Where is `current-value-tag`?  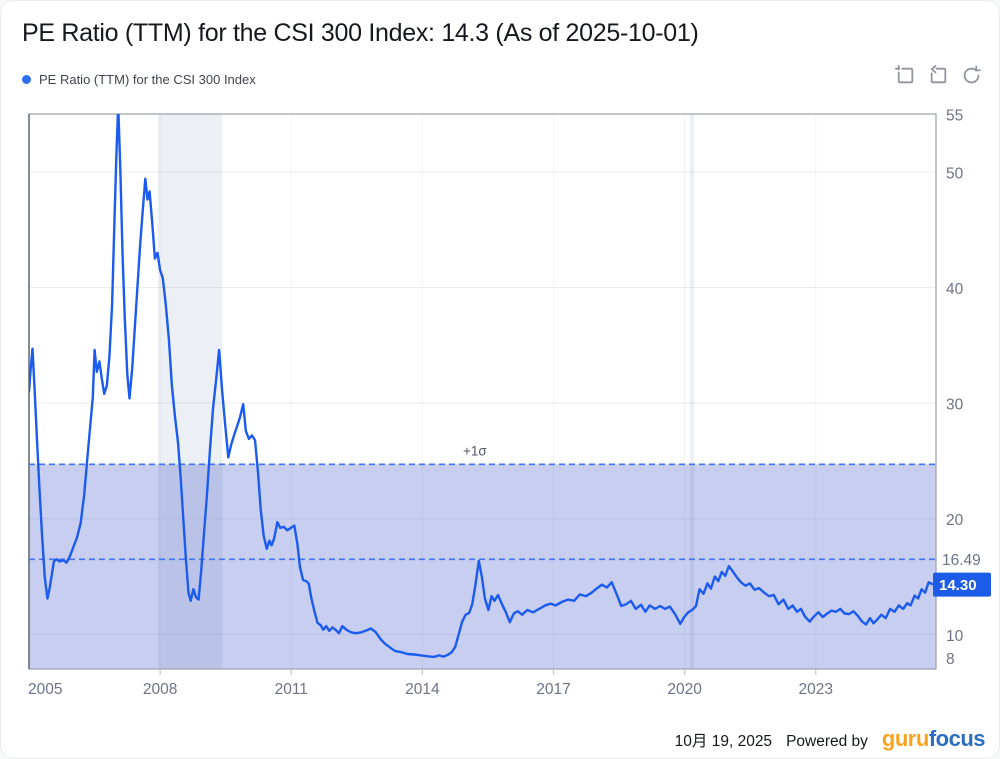 current-value-tag is located at coordinates (962, 584).